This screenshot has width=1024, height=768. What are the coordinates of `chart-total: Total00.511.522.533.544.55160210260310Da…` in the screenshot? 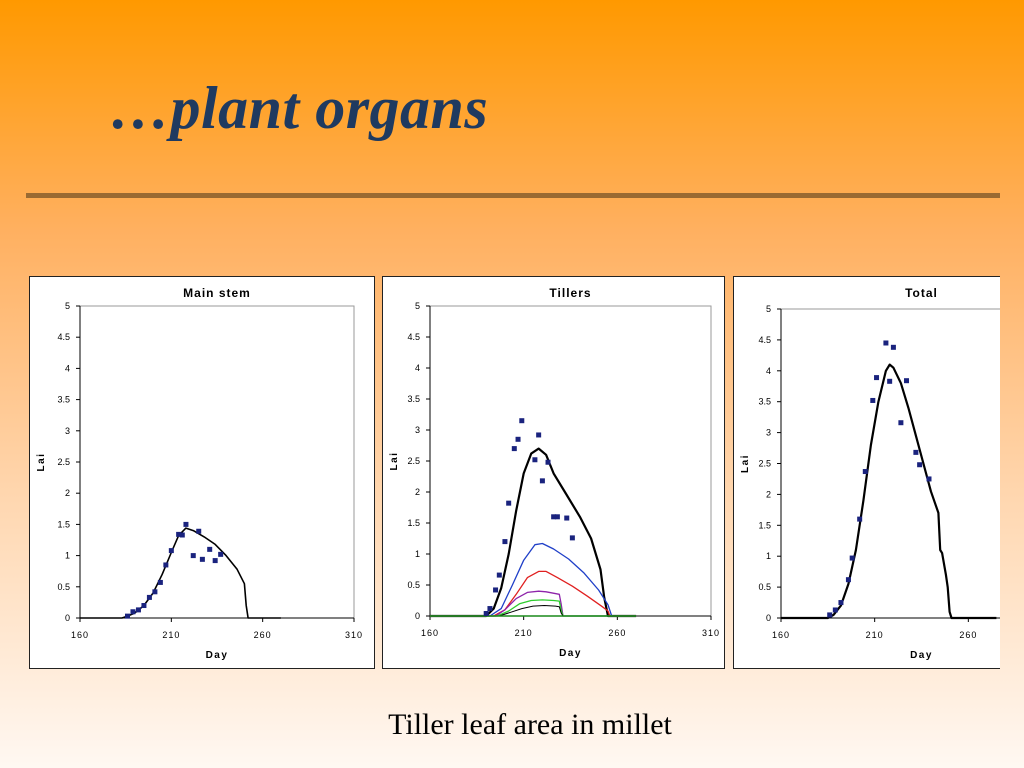 It's located at (866, 472).